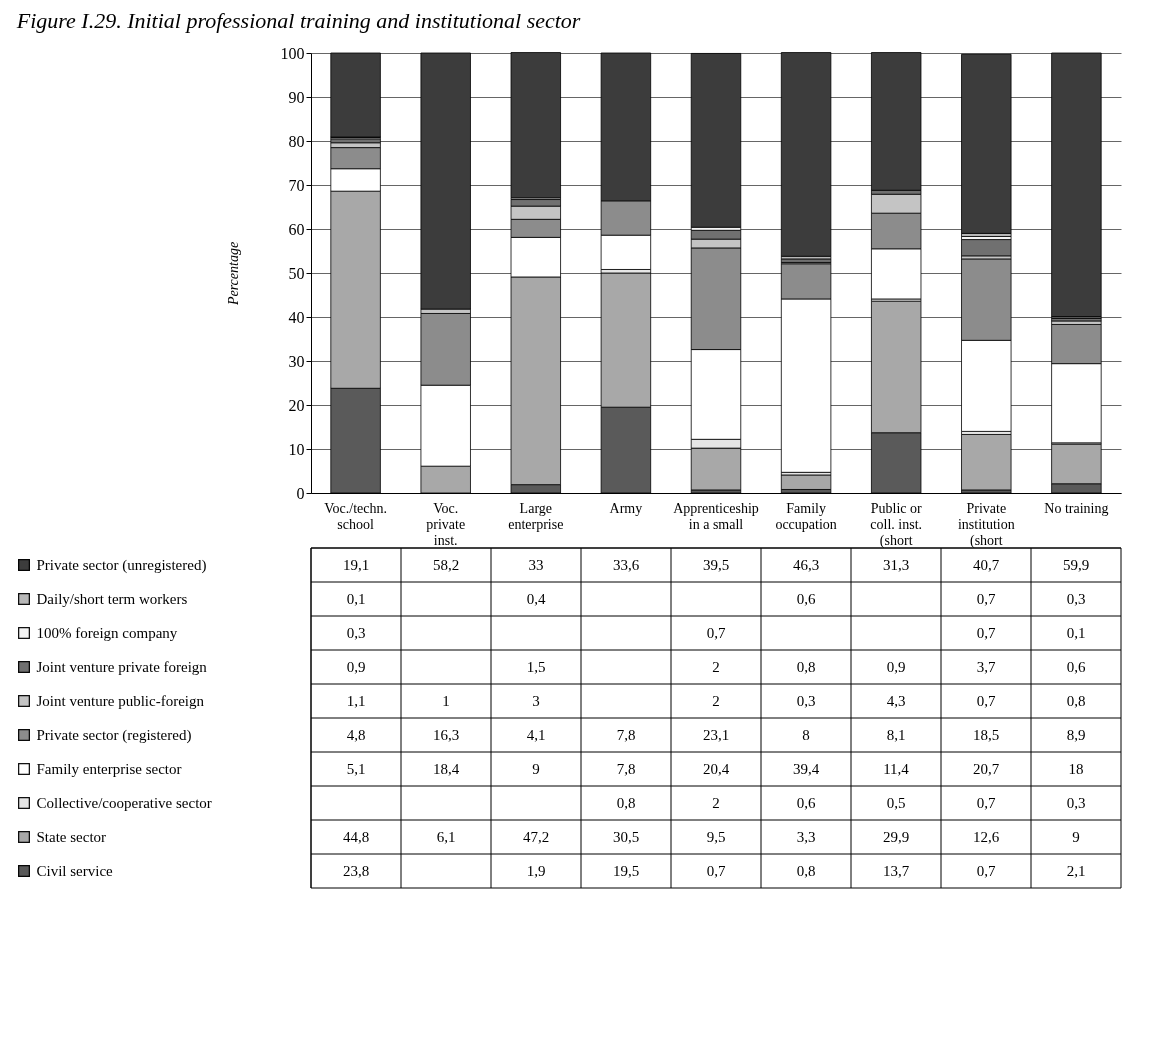 This screenshot has width=1149, height=1041. What do you see at coordinates (896, 524) in the screenshot?
I see `x-tick-label: Public or coll. inst. (short` at bounding box center [896, 524].